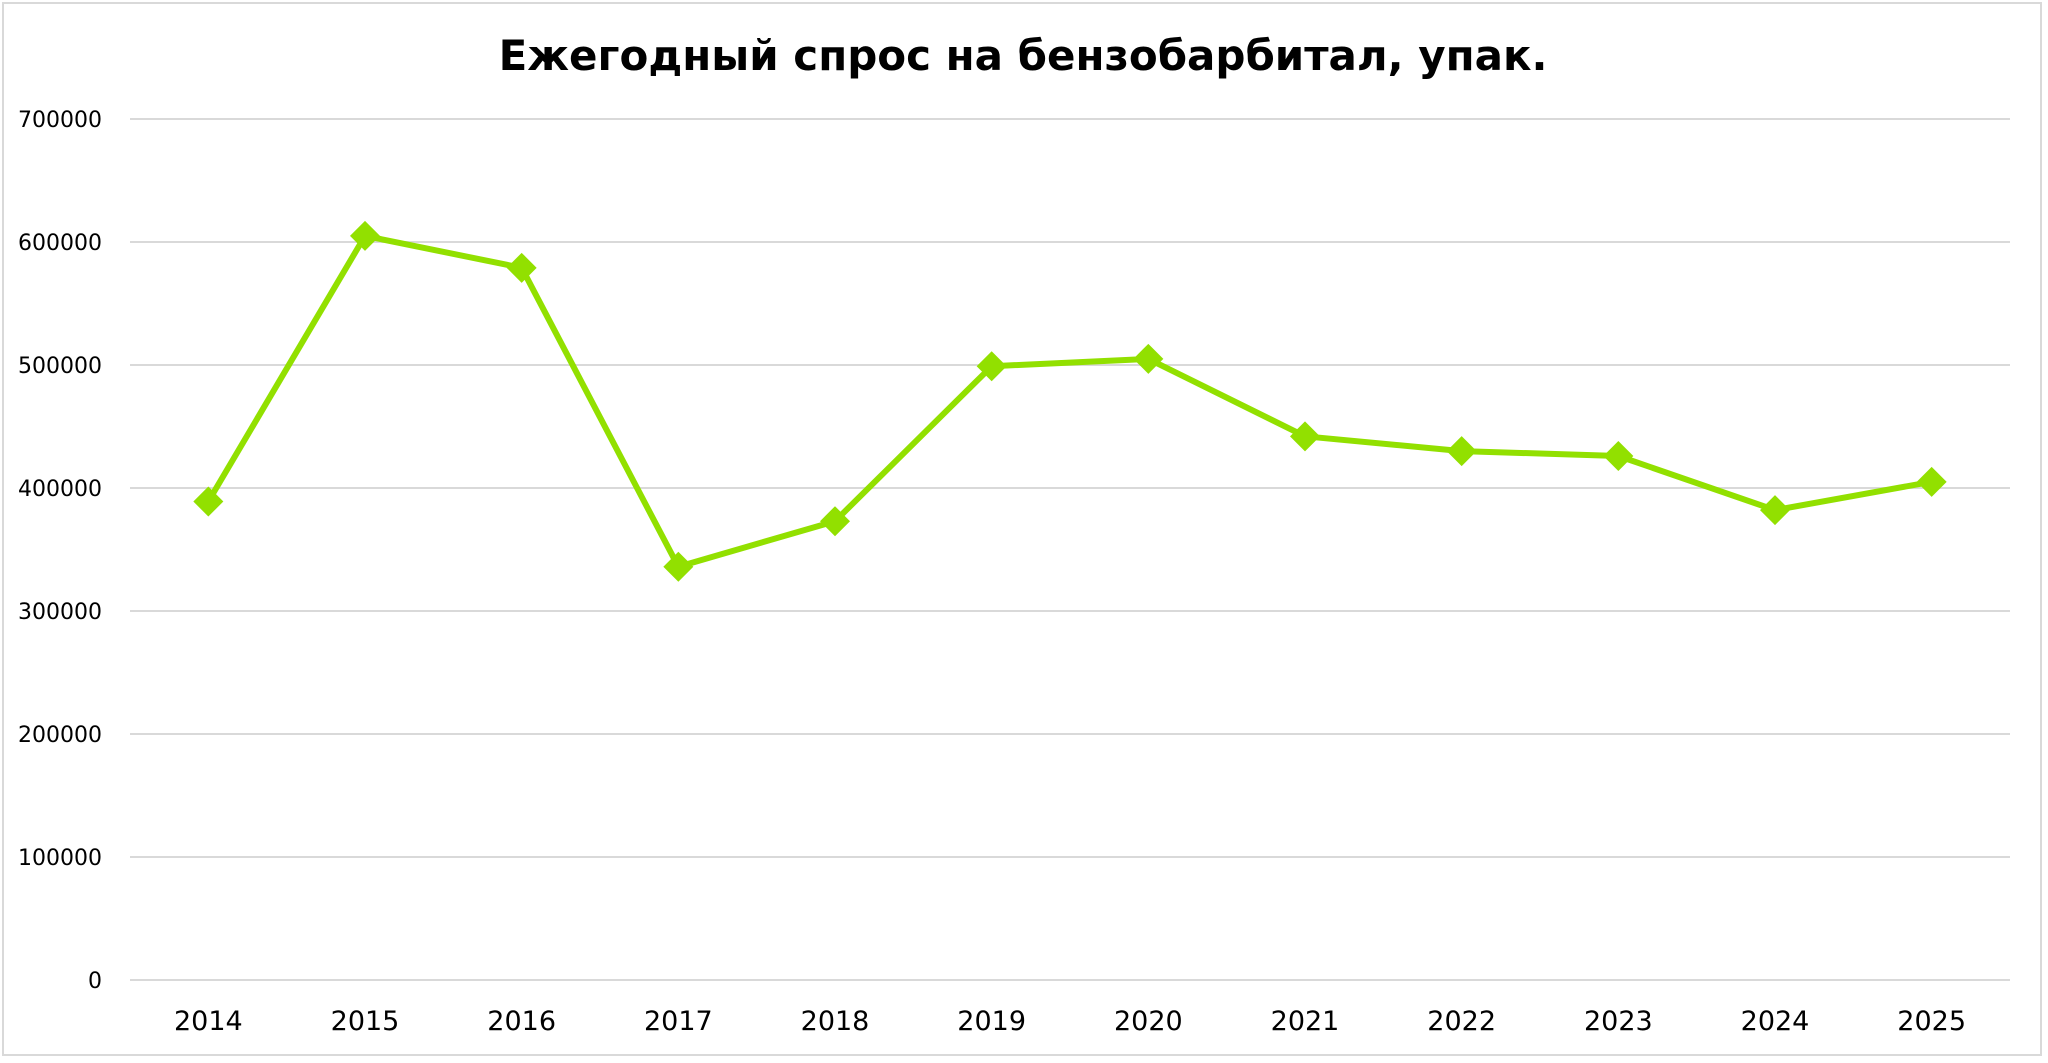  Describe the element at coordinates (678, 566) in the screenshot. I see `data-point-2017` at that location.